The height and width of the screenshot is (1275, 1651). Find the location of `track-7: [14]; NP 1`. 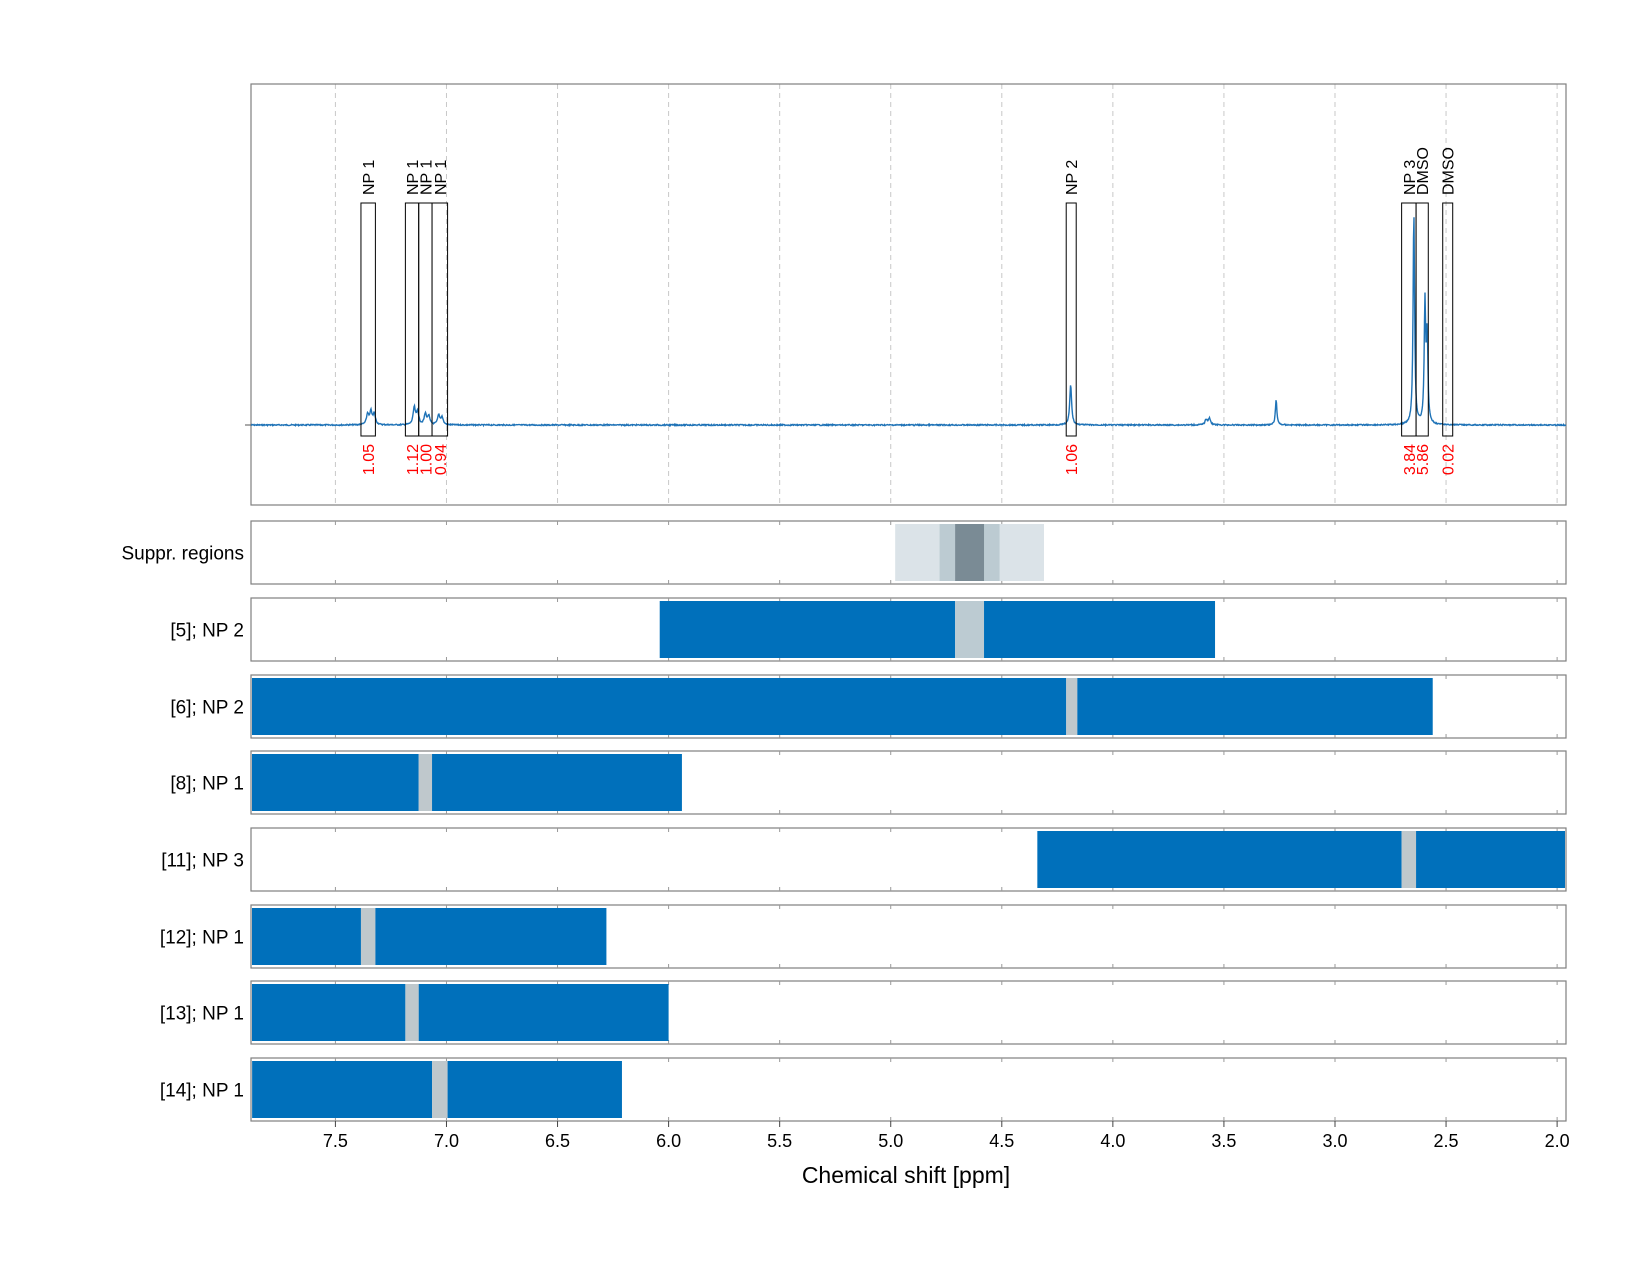

track-7: [14]; NP 1 is located at coordinates (863, 1089).